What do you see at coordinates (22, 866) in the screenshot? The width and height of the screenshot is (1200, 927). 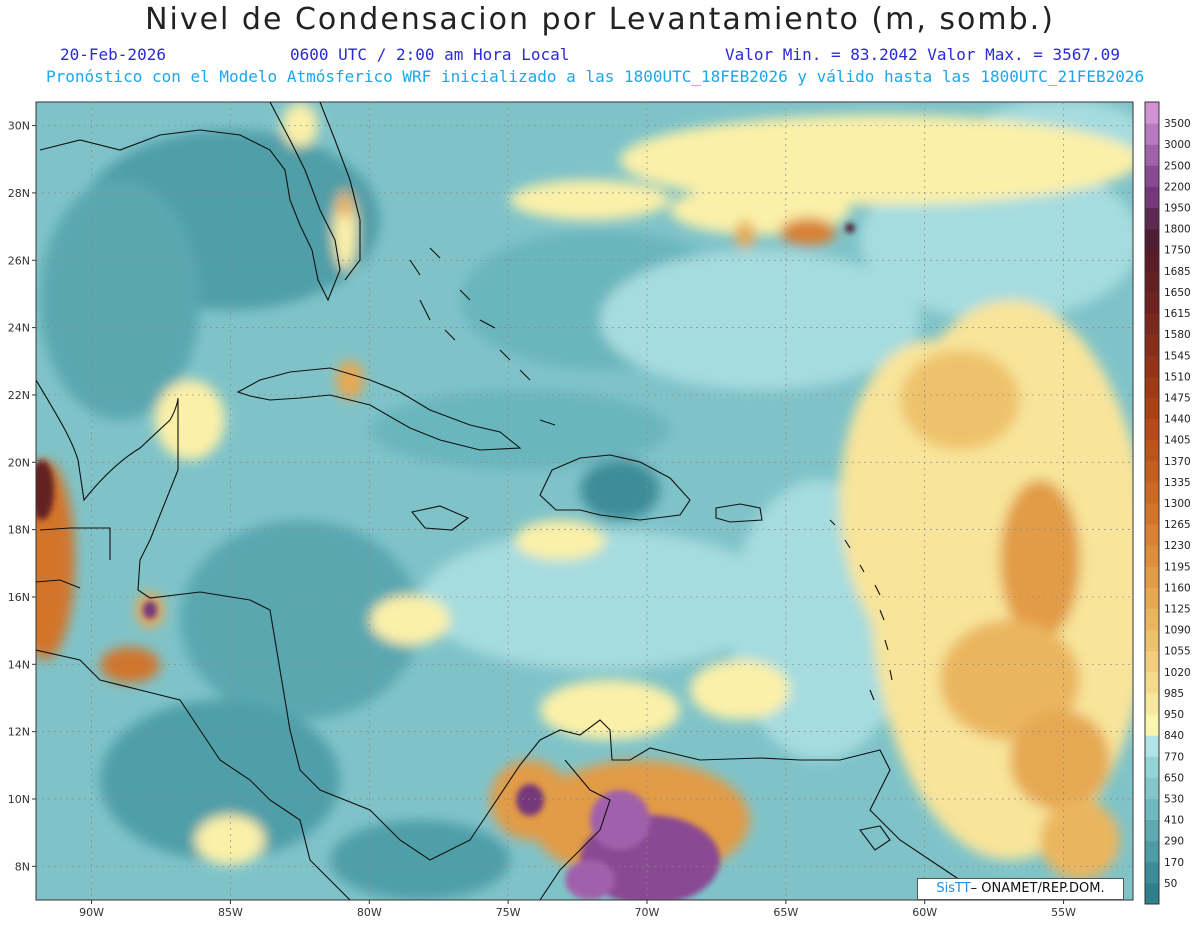 I see `lat-tick-label: 8N` at bounding box center [22, 866].